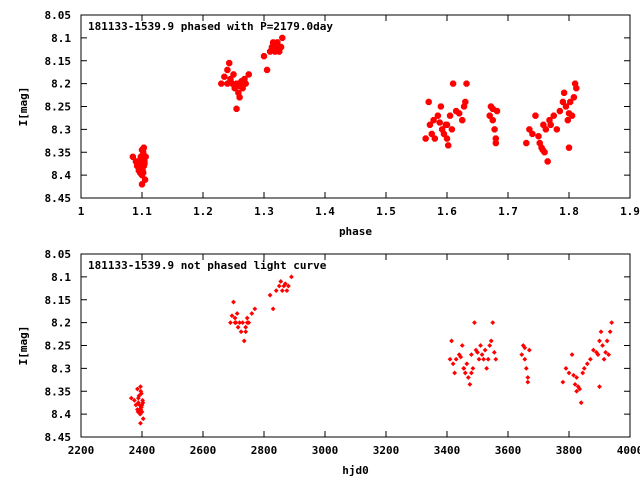 The width and height of the screenshot is (640, 480). I want to click on x-tick-label: 1.3, so click(264, 211).